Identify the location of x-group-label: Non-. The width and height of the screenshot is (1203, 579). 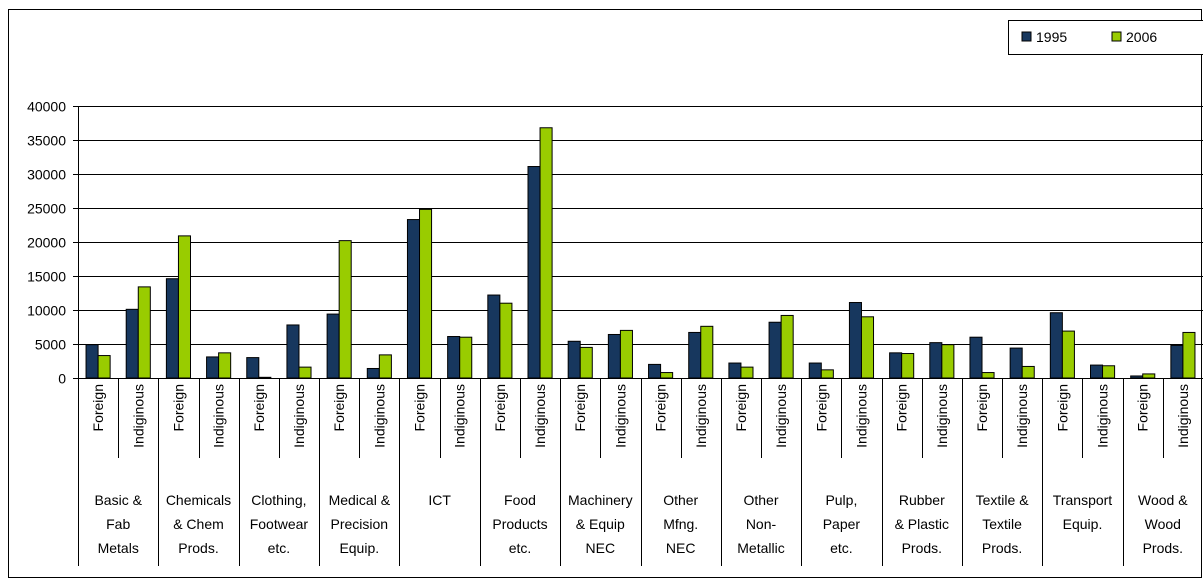
(761, 524).